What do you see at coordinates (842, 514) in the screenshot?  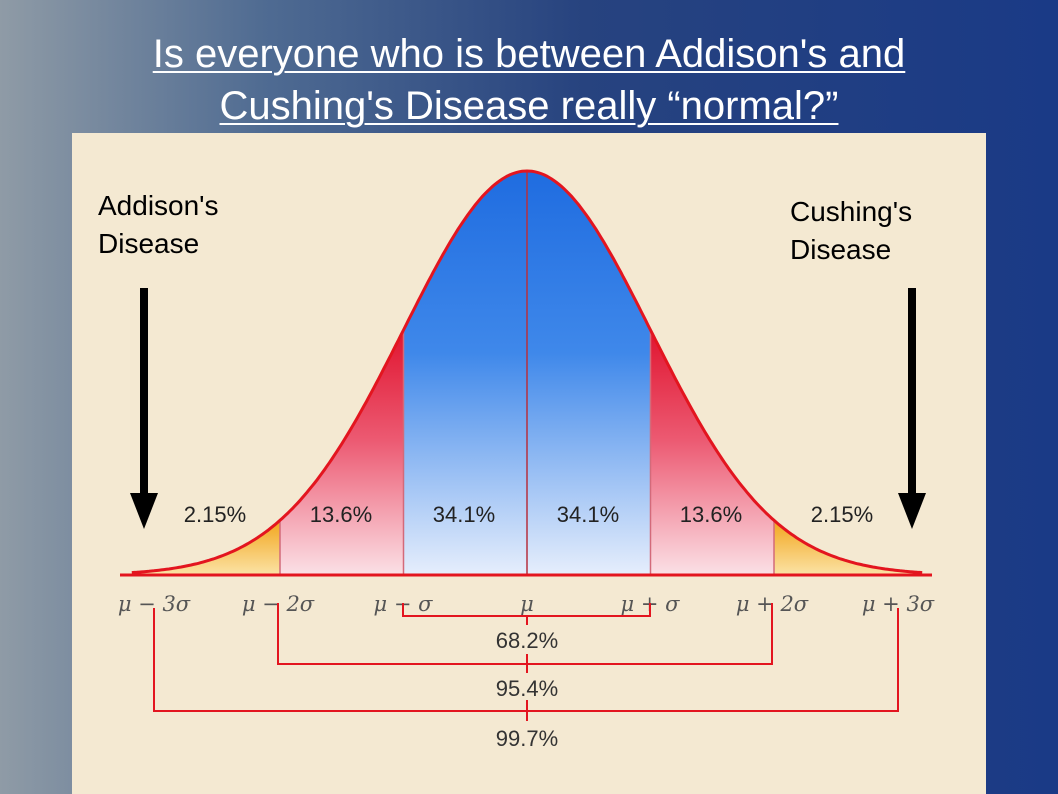 I see `pct-label-right-tail: 2.15%` at bounding box center [842, 514].